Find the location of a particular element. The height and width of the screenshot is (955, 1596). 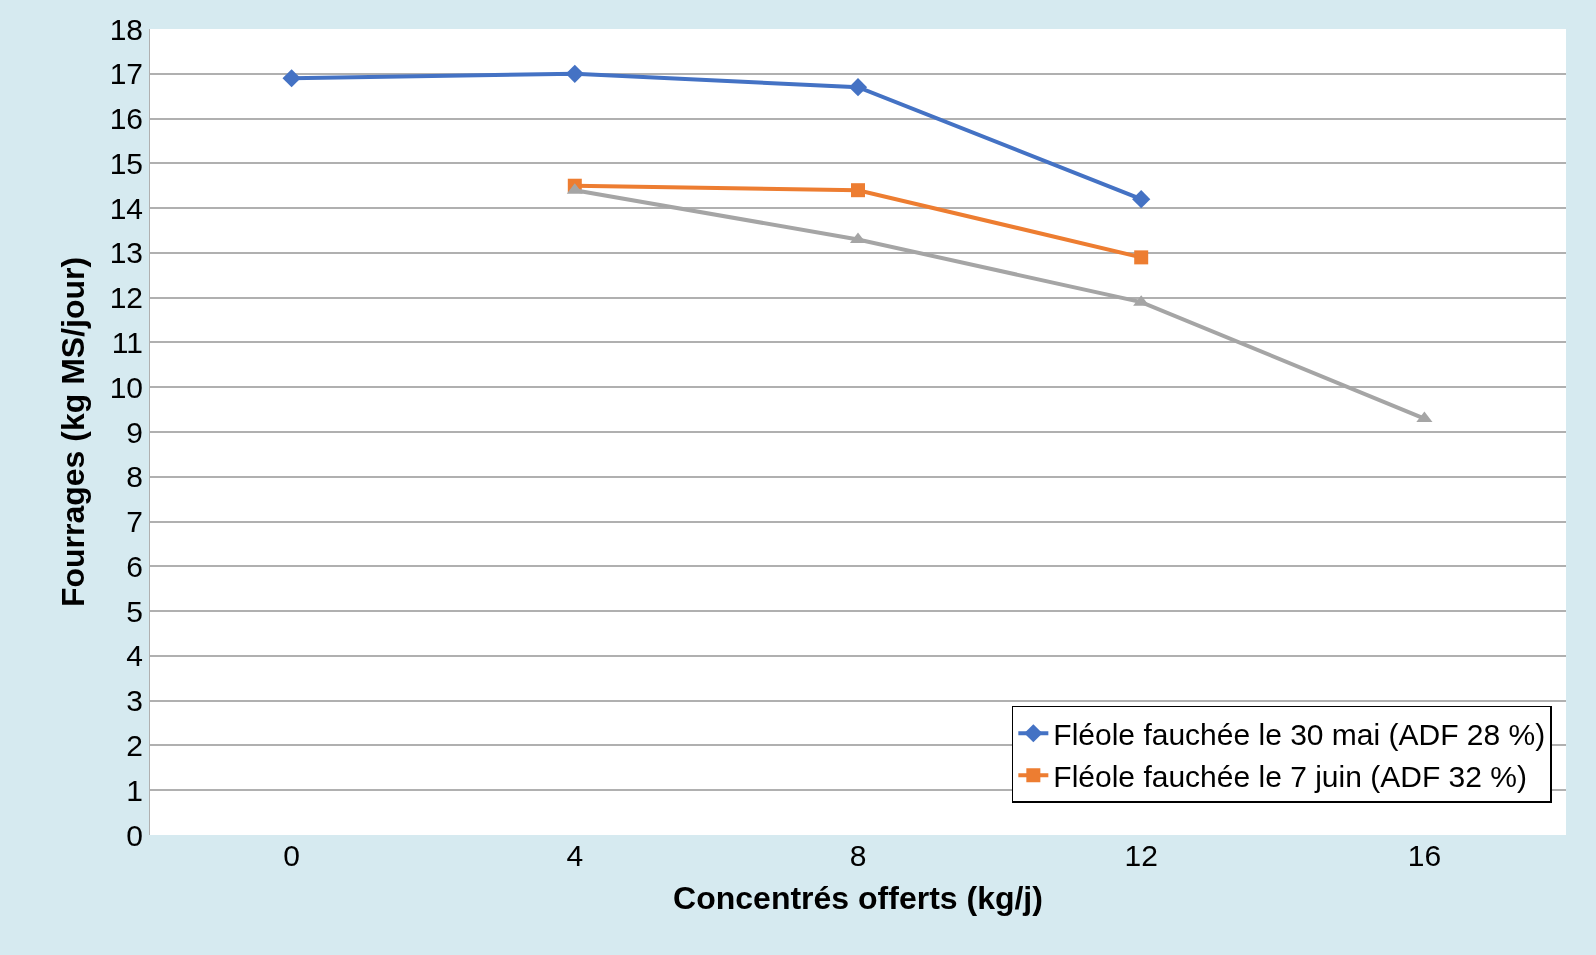

y-tick-label: 3 is located at coordinates (134, 701).